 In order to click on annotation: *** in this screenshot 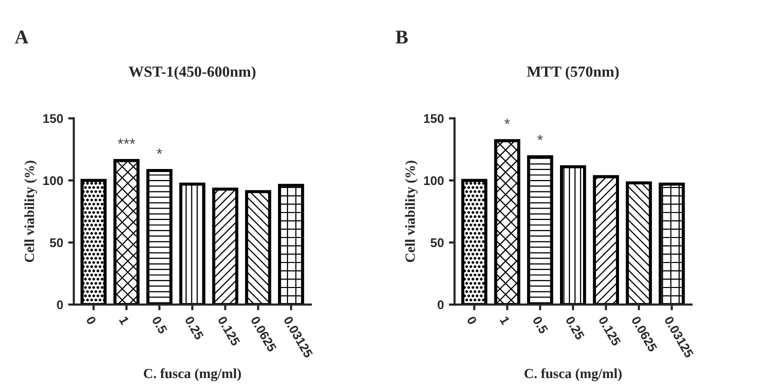, I will do `click(127, 141)`.